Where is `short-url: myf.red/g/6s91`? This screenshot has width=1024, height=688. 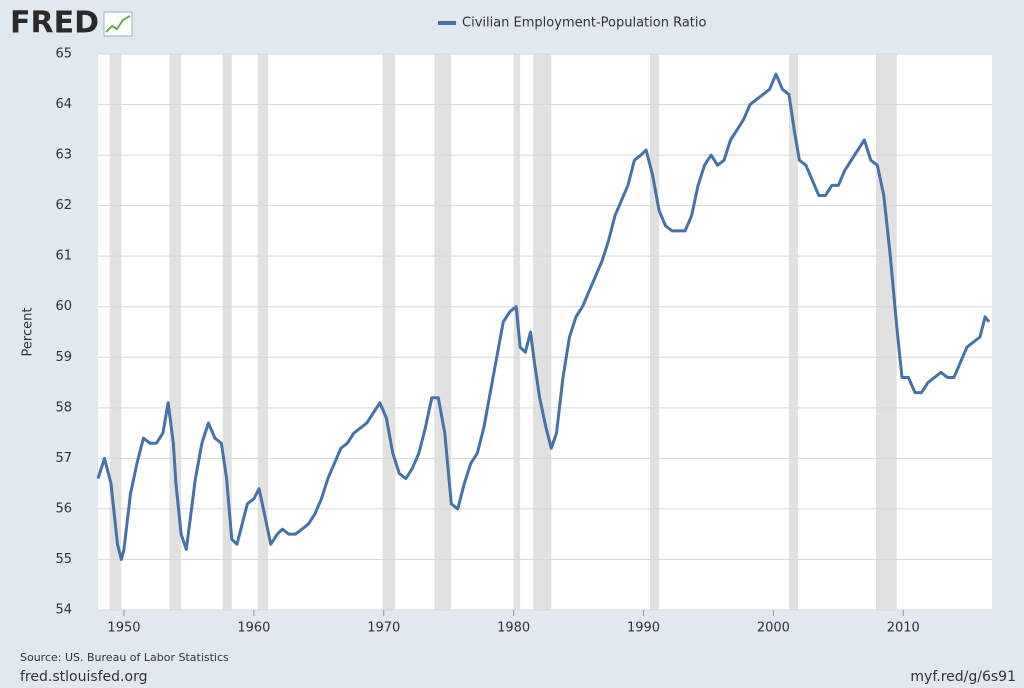 short-url: myf.red/g/6s91 is located at coordinates (963, 677).